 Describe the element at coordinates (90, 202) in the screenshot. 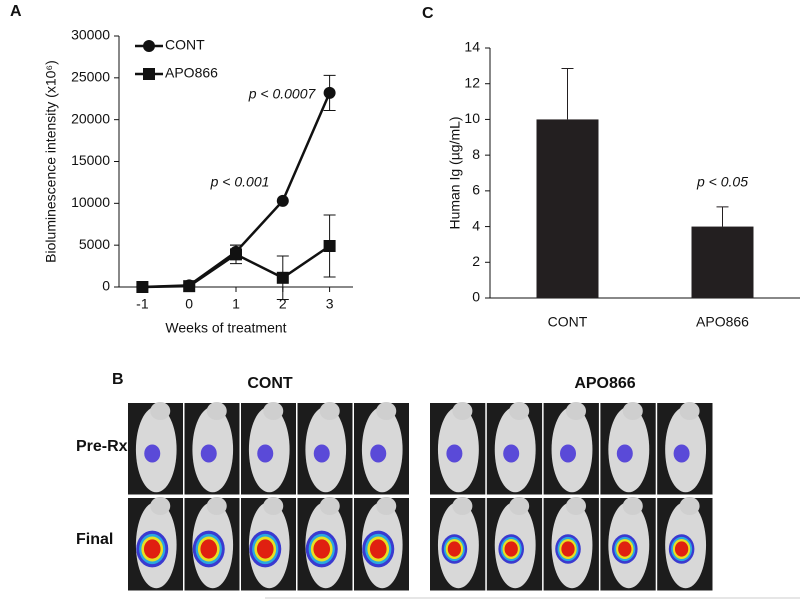

I see `y-tick-label: 10000` at that location.